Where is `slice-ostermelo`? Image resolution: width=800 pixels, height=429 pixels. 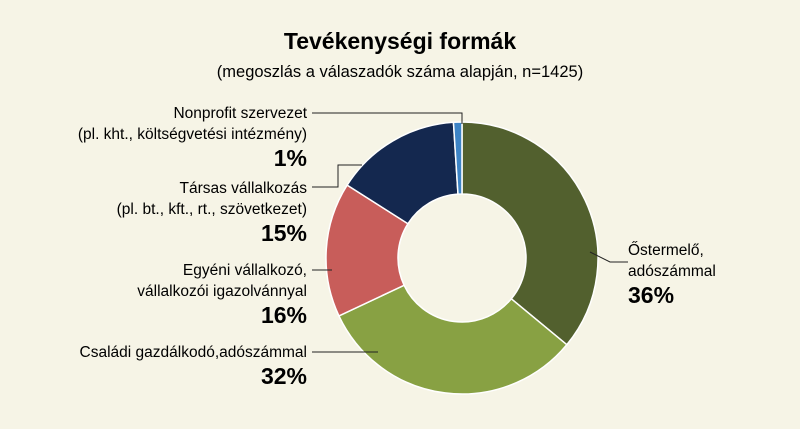 slice-ostermelo is located at coordinates (530, 233).